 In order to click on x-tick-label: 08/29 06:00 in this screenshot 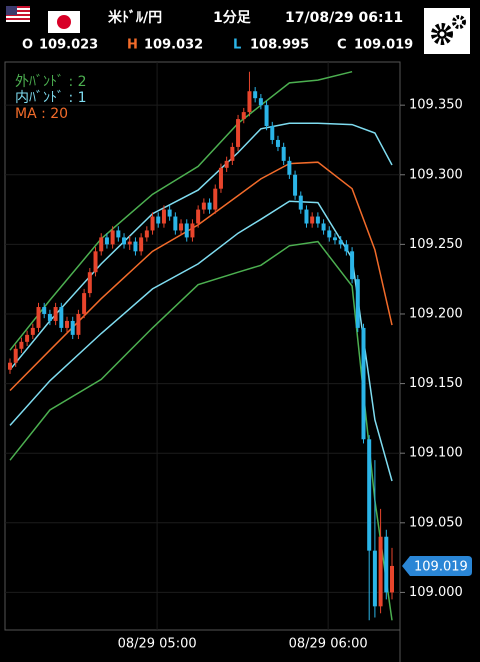, I will do `click(328, 644)`.